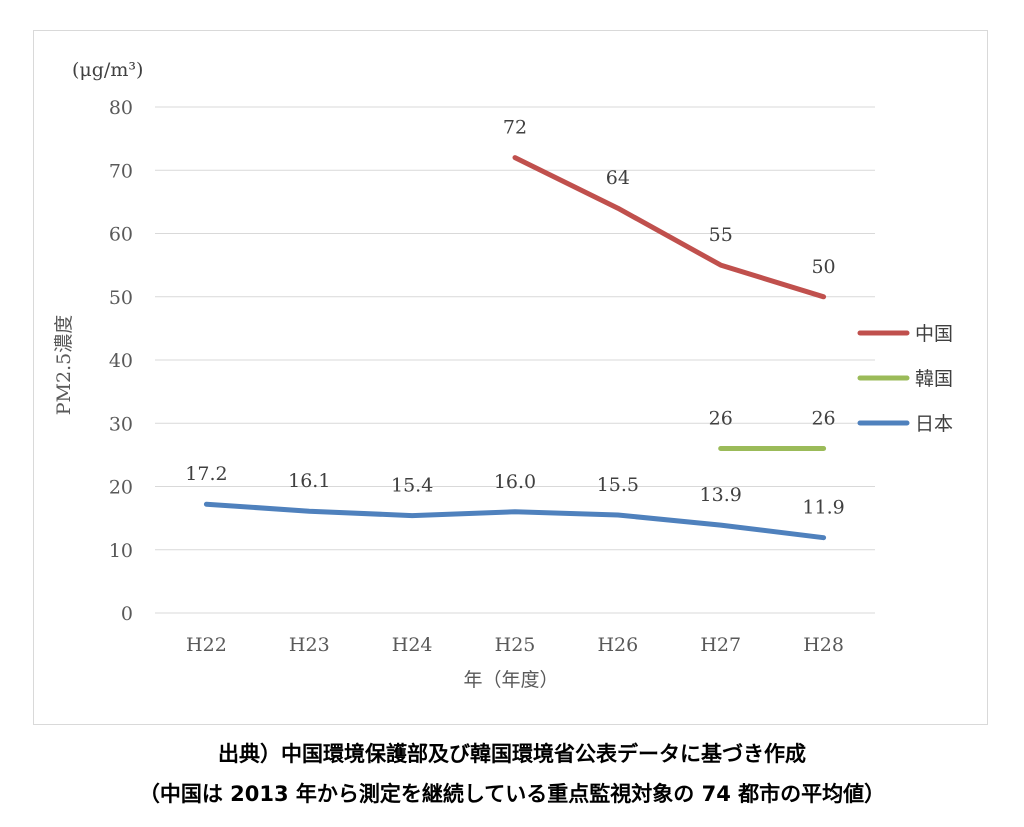  What do you see at coordinates (618, 485) in the screenshot?
I see `data-label: 15.5` at bounding box center [618, 485].